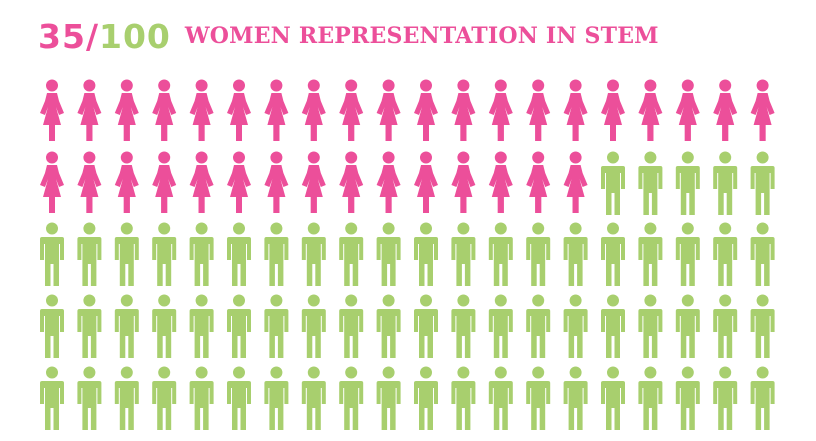  I want to click on total-count: 100, so click(135, 36).